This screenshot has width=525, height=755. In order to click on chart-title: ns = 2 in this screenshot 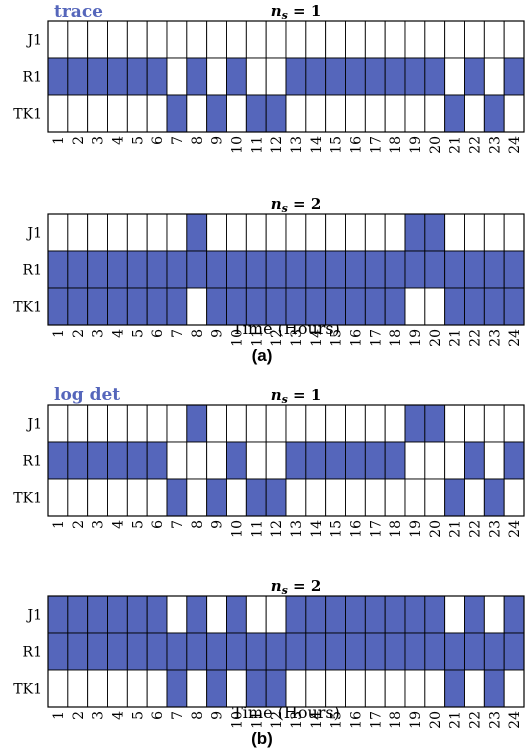, I will do `click(296, 587)`.